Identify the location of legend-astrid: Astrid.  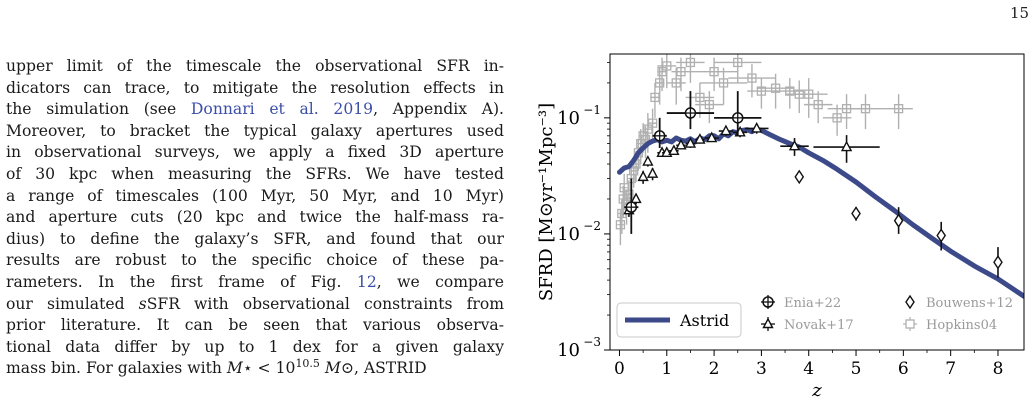
(679, 320).